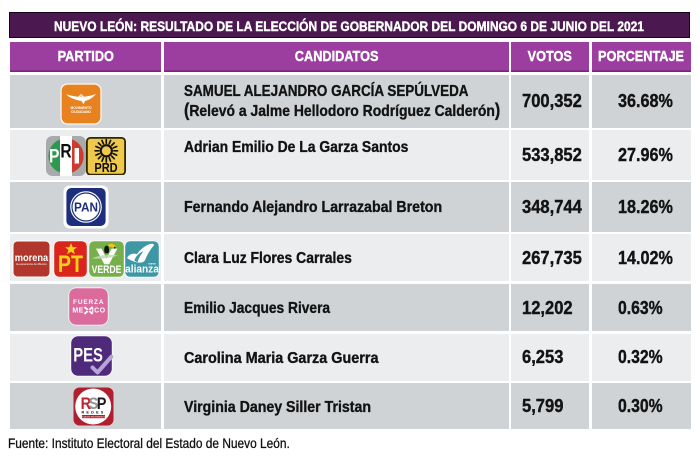 The height and width of the screenshot is (457, 700). What do you see at coordinates (106, 167) in the screenshot?
I see `svg-text: PRD` at bounding box center [106, 167].